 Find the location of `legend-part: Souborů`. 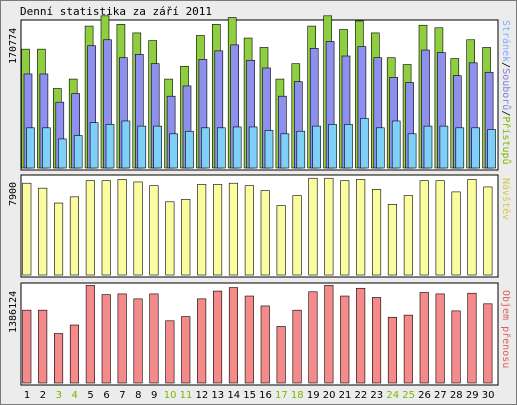

legend-part: Souborů is located at coordinates (506, 89).